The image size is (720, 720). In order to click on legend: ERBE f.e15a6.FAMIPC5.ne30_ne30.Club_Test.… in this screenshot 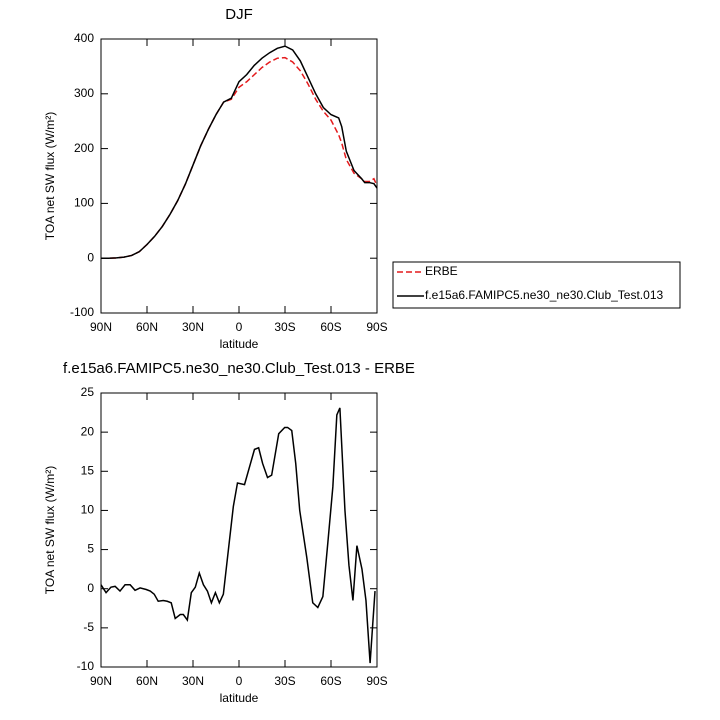, I will do `click(536, 285)`.